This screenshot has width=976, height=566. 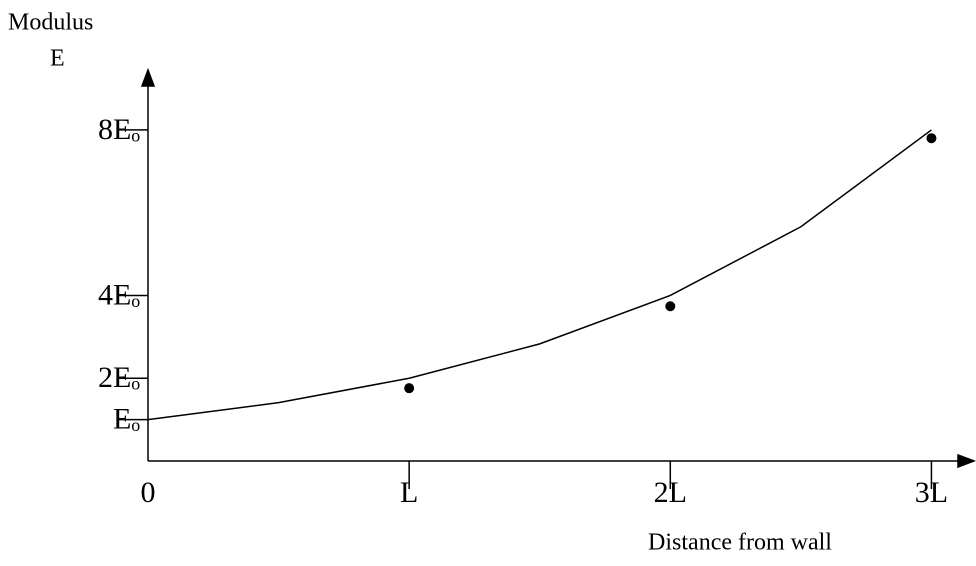 I want to click on y-axis-label: E, so click(x=57, y=59).